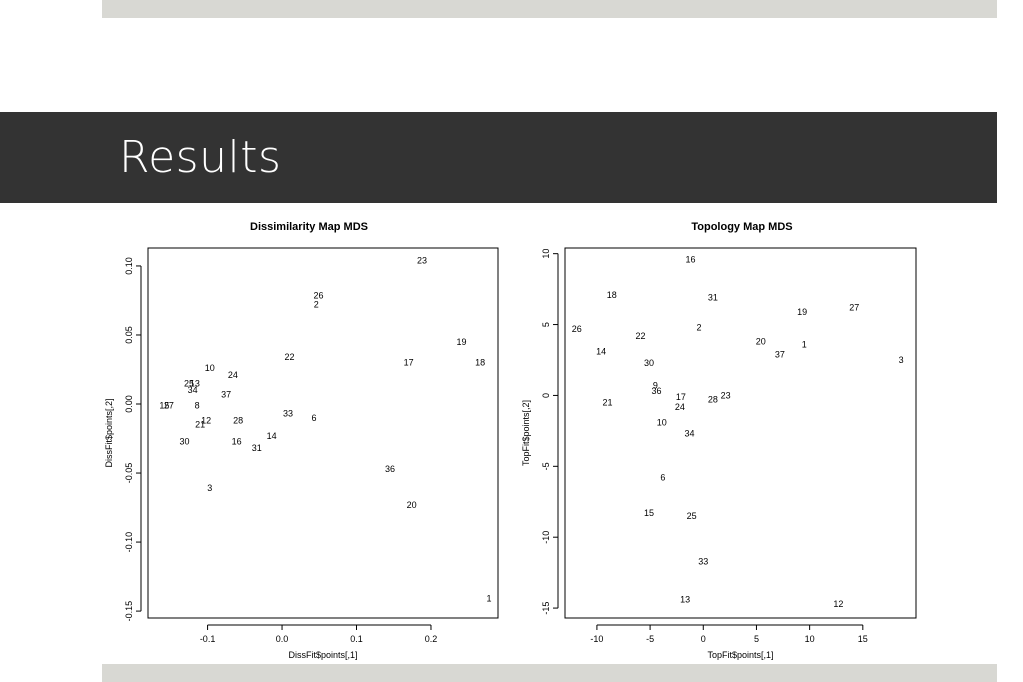 The height and width of the screenshot is (682, 1023). I want to click on x-tick-label: 5, so click(756, 639).